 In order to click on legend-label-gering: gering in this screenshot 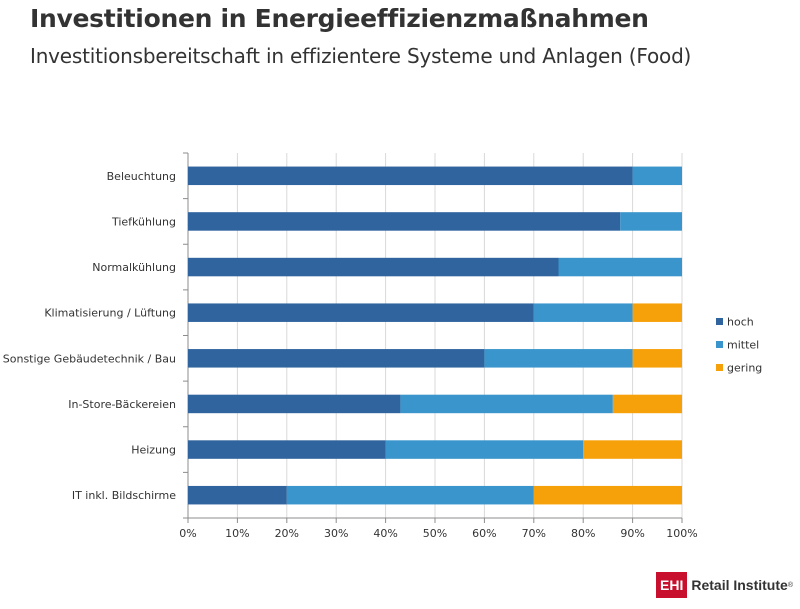, I will do `click(744, 368)`.